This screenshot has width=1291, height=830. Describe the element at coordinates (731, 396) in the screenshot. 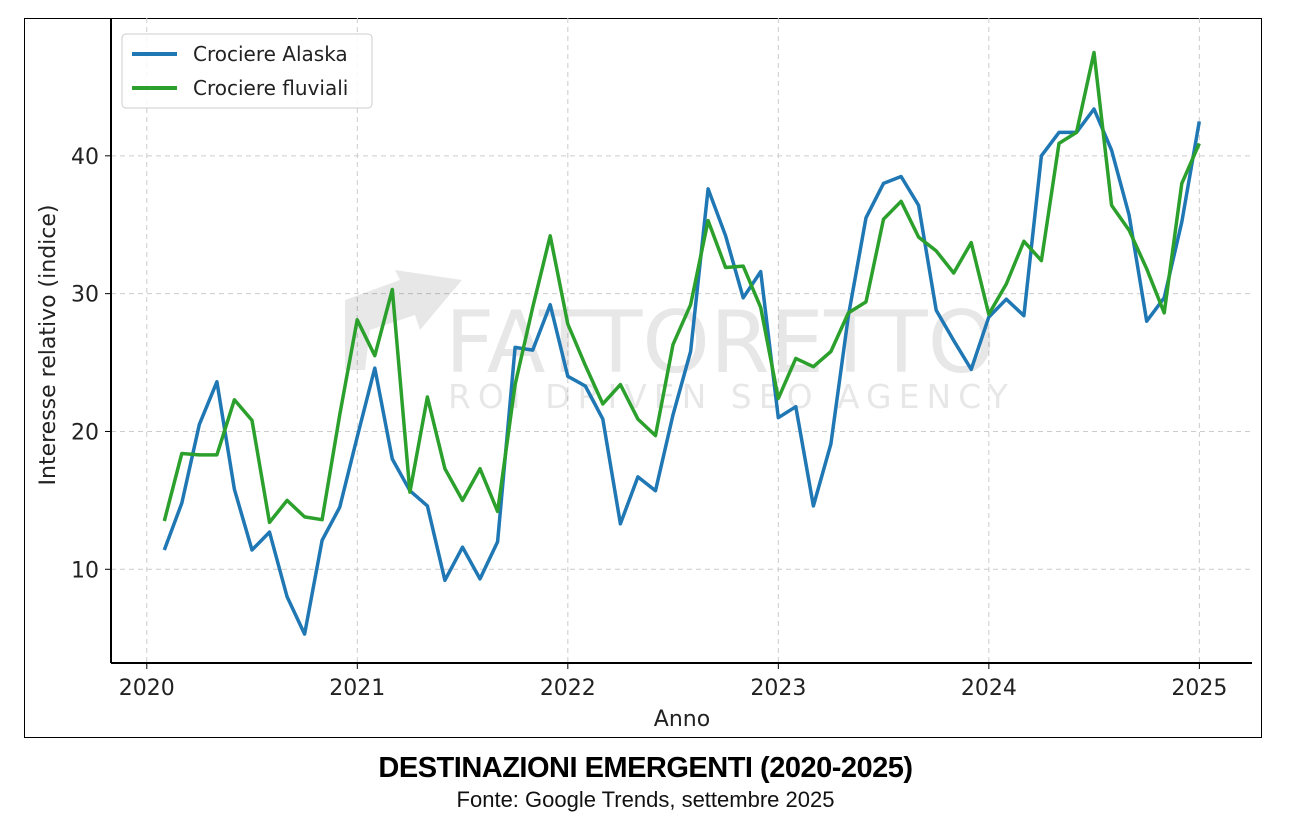

I see `watermark-subtext: ROI DRIVEN SEO AGENCY` at that location.